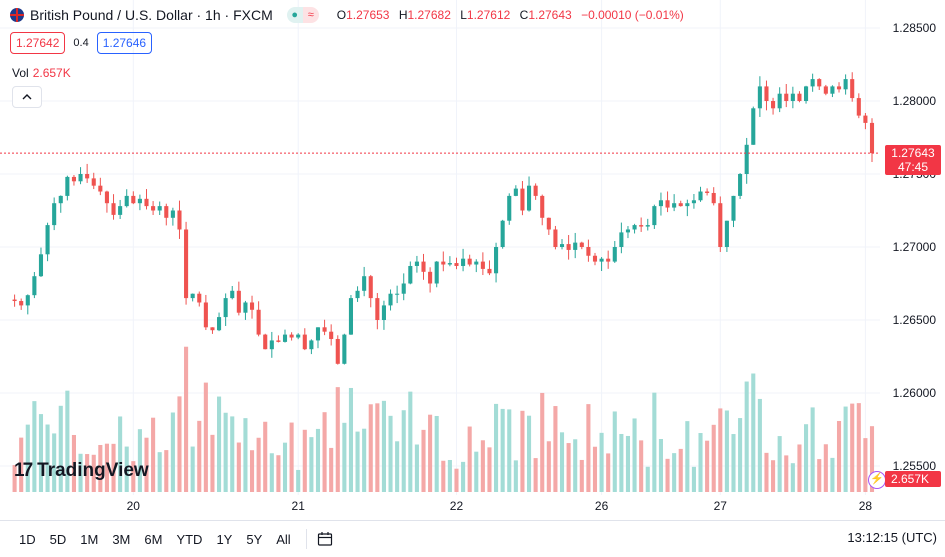  Describe the element at coordinates (151, 15) in the screenshot. I see `symbol-title: British Pound / U.S. Dollar · 1h · FXCM` at that location.